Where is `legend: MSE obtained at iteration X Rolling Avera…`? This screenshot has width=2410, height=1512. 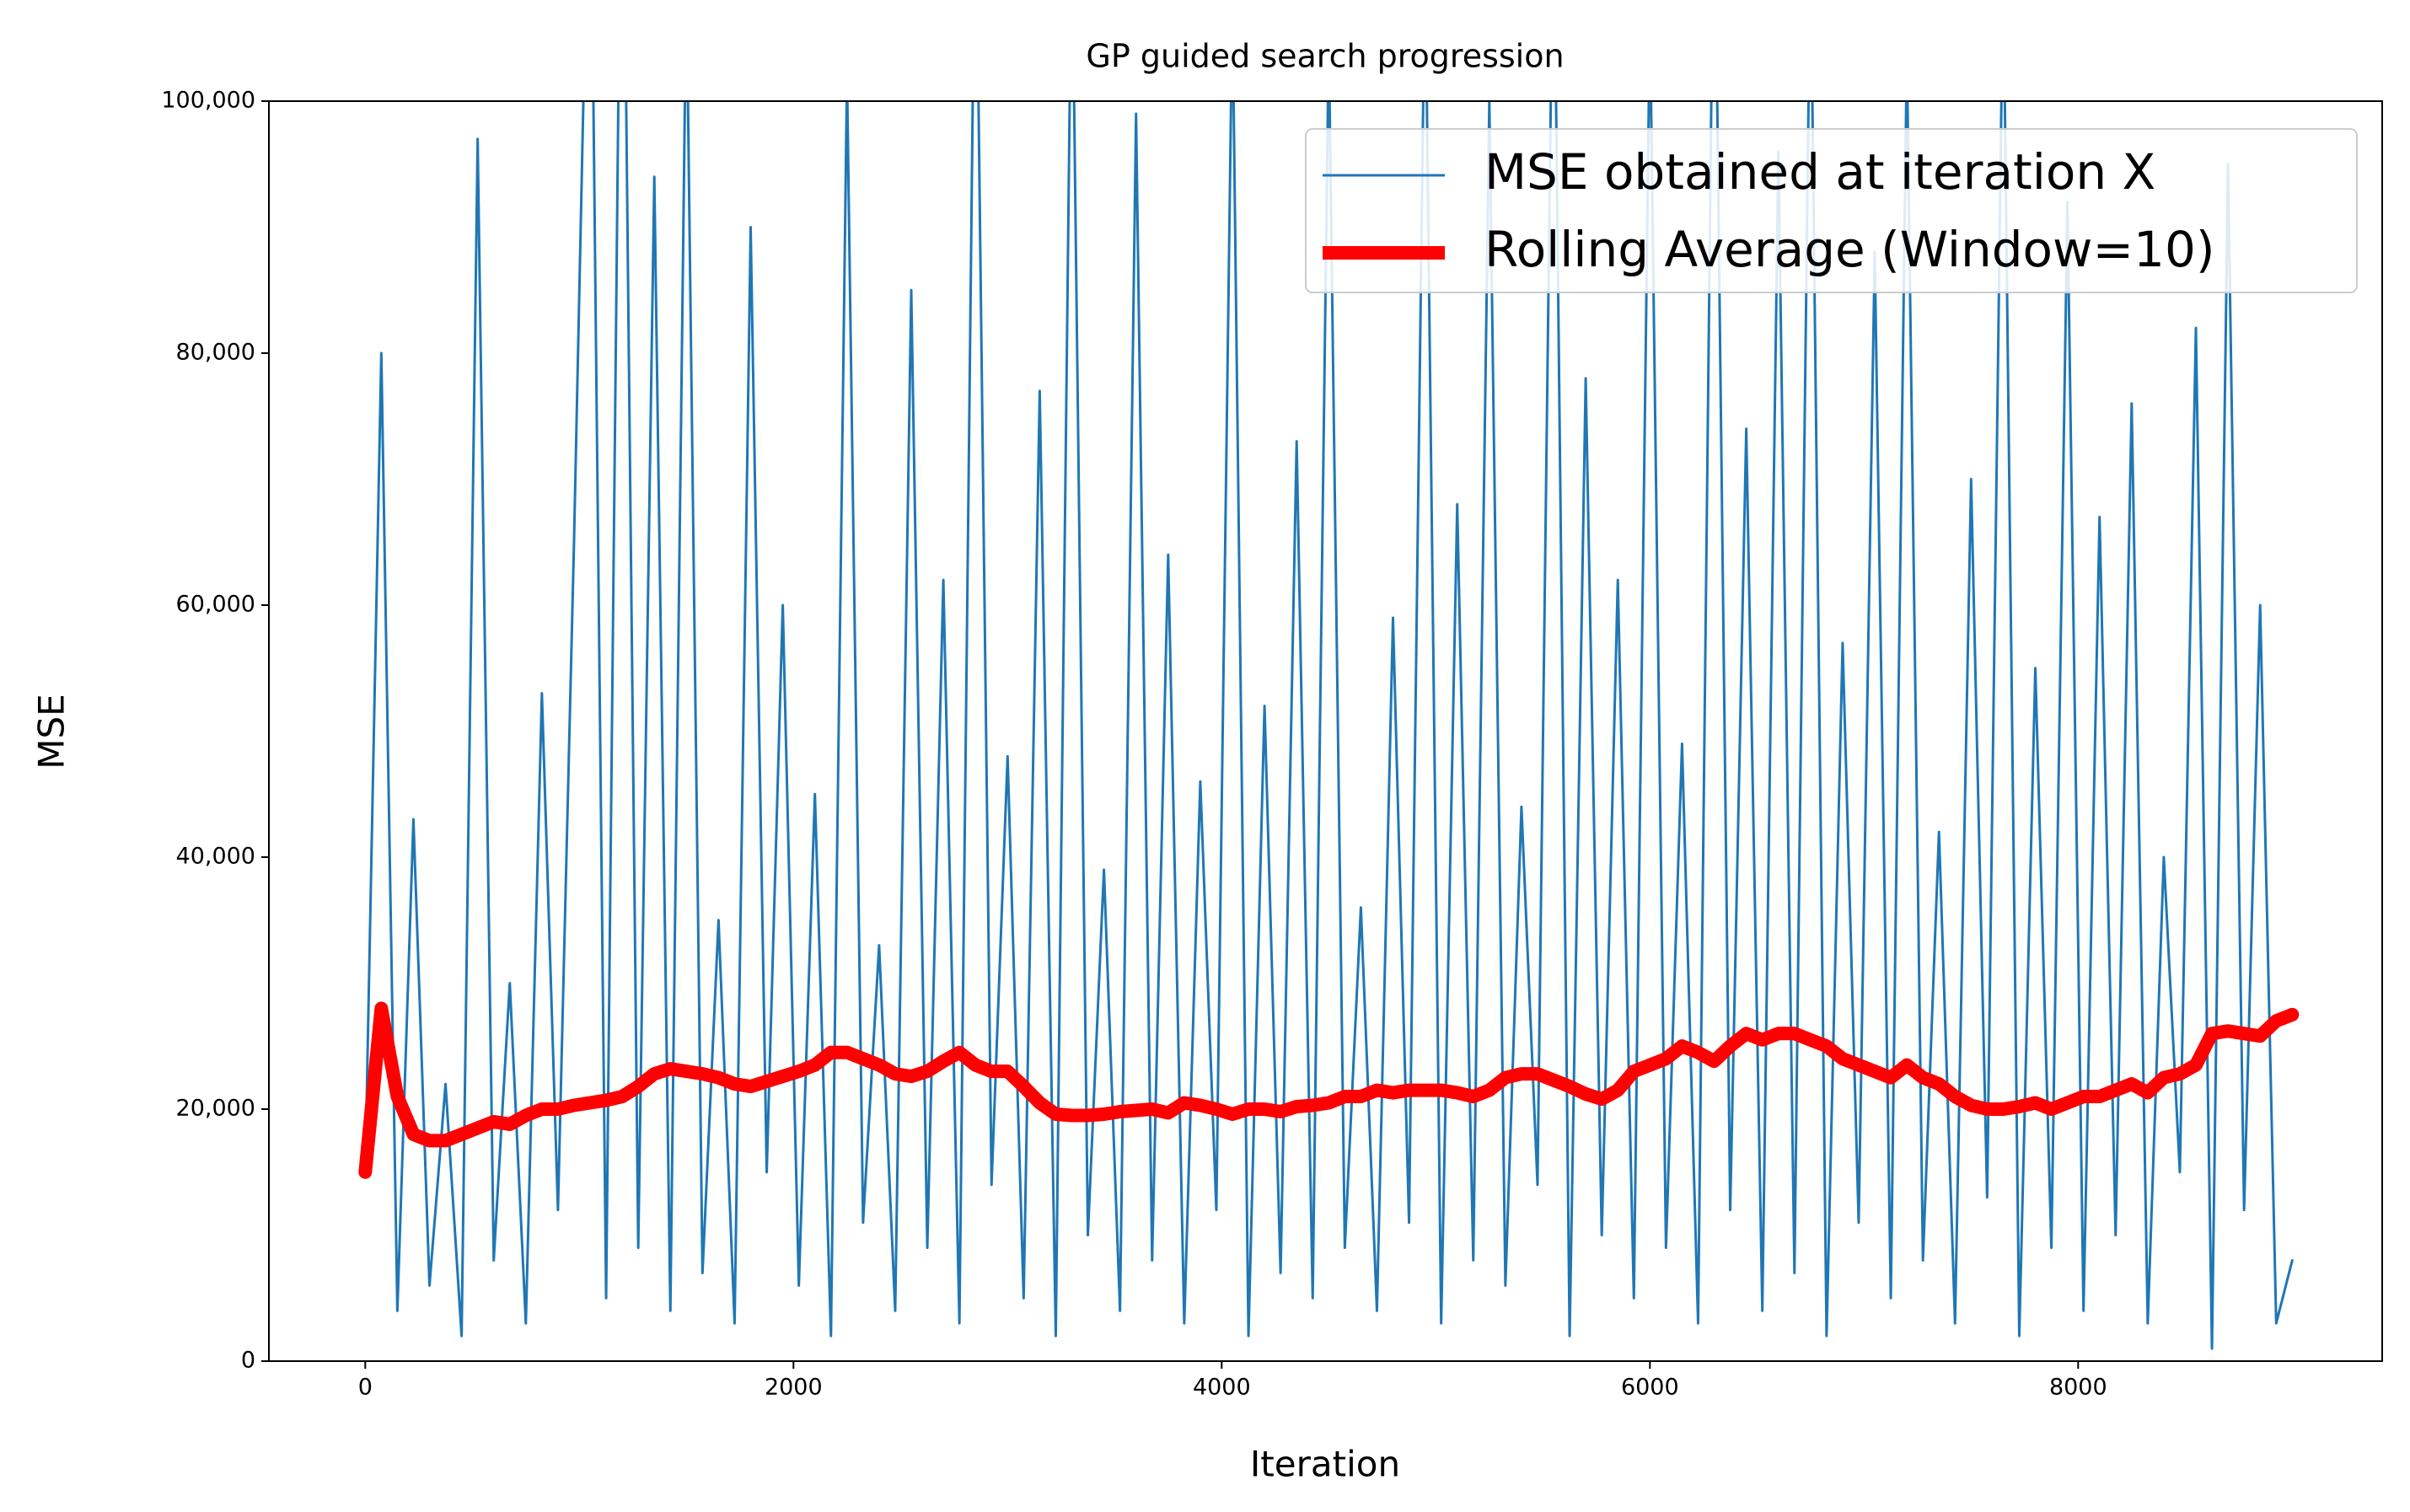
legend: MSE obtained at iteration X Rolling Avera… is located at coordinates (1831, 210).